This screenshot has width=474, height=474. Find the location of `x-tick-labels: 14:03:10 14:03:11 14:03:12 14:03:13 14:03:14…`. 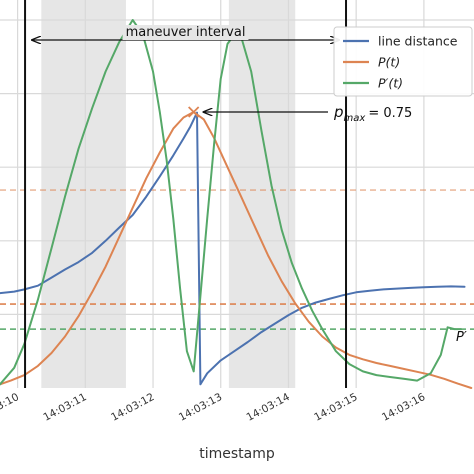

x-tick-labels: 14:03:10 14:03:11 14:03:12 14:03:13 14:03:14… is located at coordinates (214, 407).